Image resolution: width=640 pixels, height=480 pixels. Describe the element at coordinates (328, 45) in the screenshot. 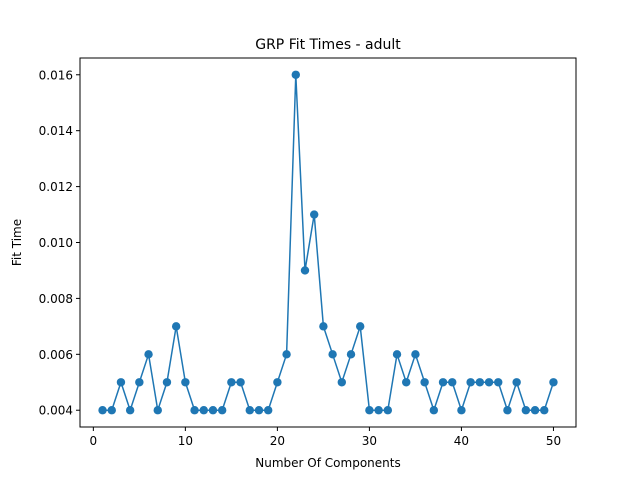

I see `chart-title: GRP Fit Times - adult` at that location.